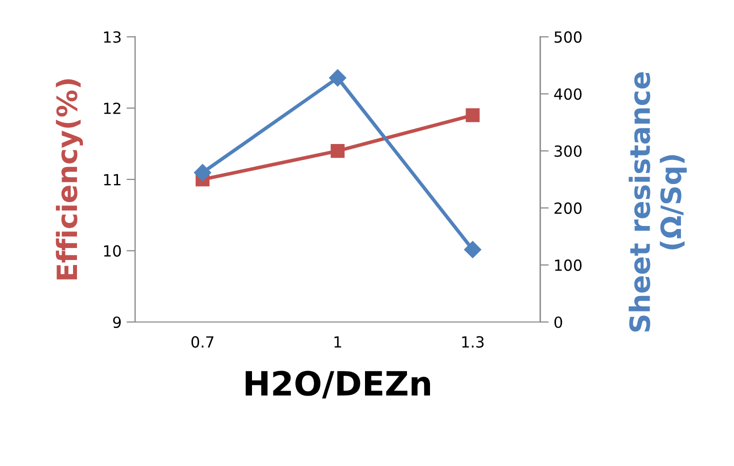  What do you see at coordinates (112, 37) in the screenshot?
I see `y-tick-label: 13` at bounding box center [112, 37].